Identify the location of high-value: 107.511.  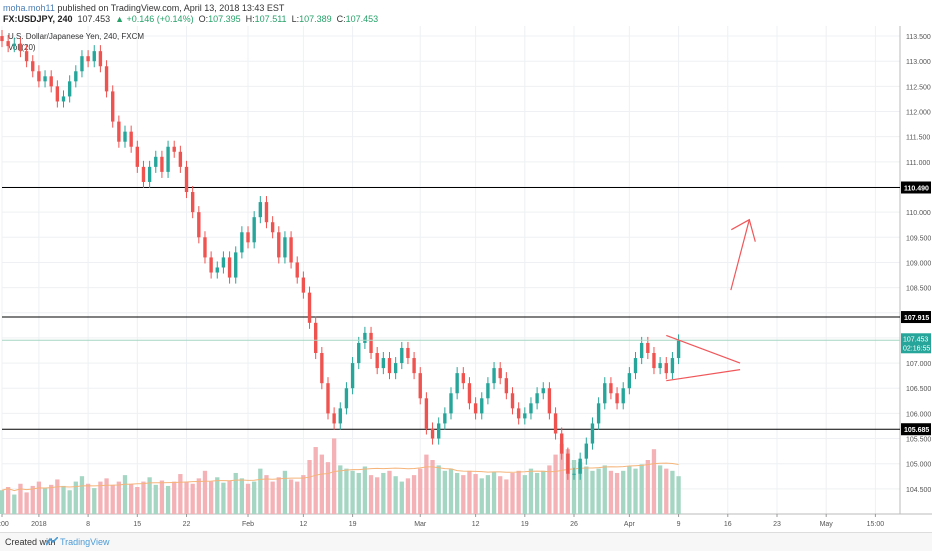
(270, 19).